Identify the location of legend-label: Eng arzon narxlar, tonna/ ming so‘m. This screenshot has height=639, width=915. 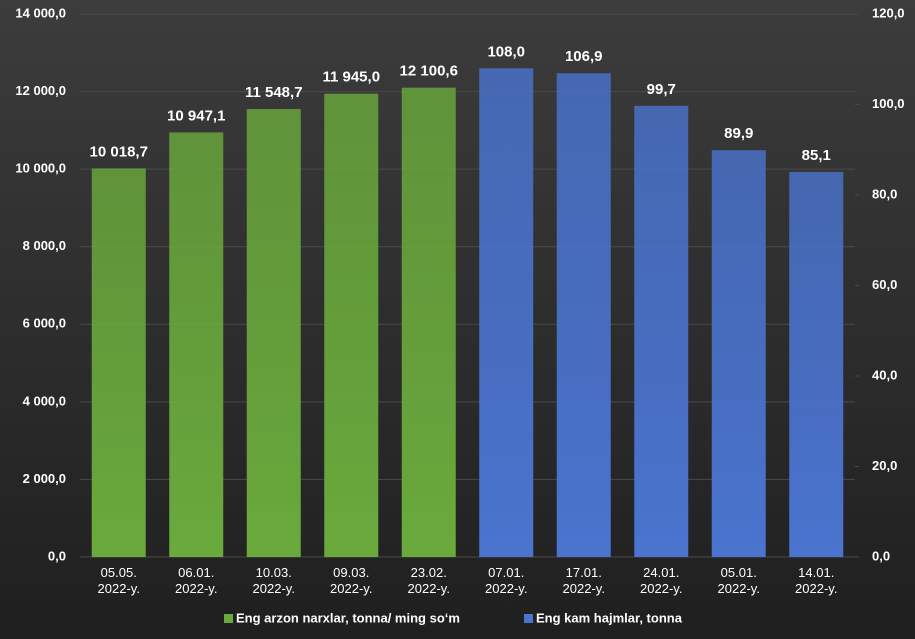
(348, 617).